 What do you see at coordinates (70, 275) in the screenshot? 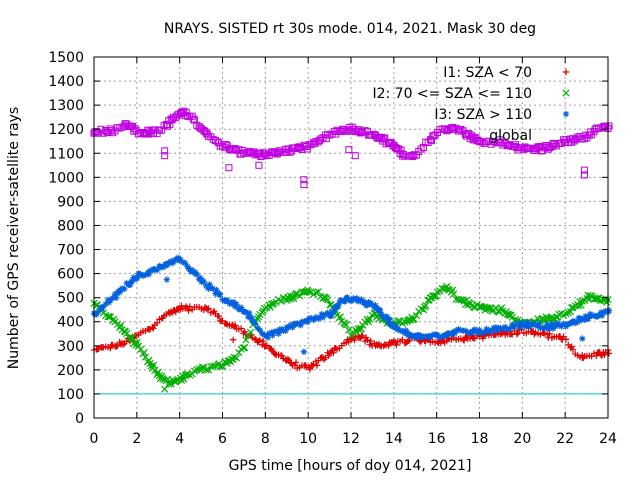
I see `y-tick-label: 600` at bounding box center [70, 275].